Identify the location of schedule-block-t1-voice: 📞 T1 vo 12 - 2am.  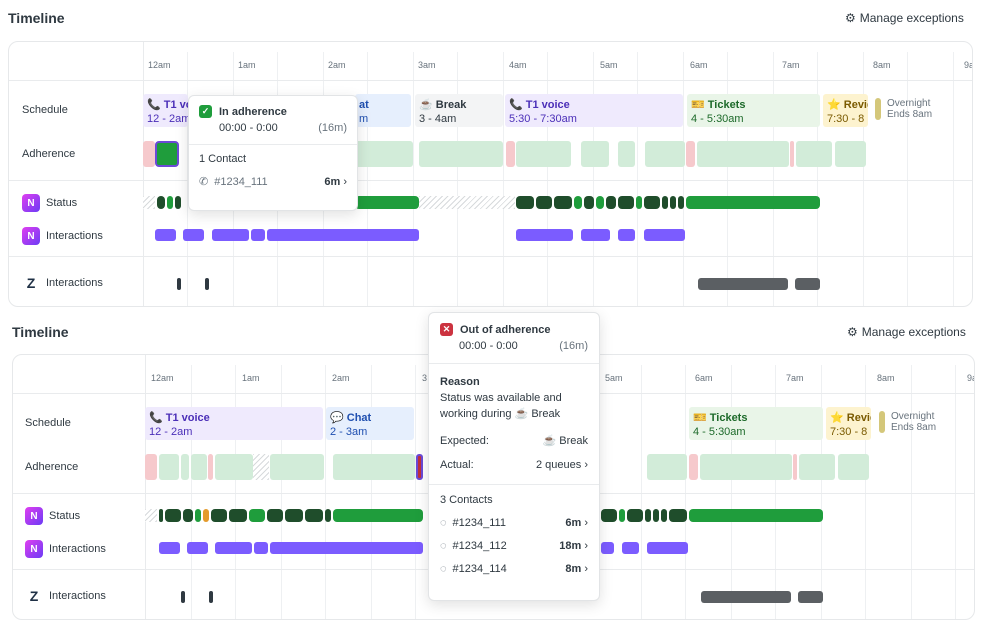
(165, 110).